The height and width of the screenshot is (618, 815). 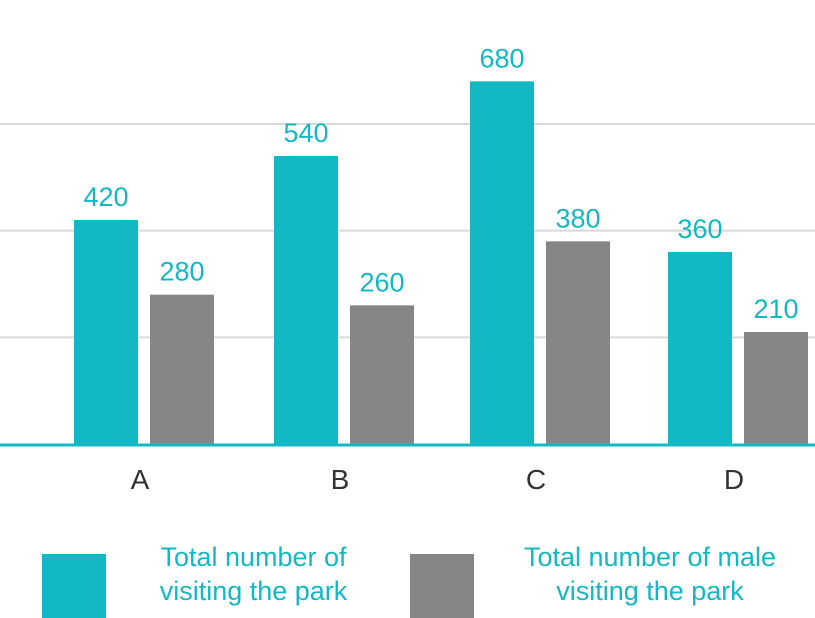 I want to click on data-label: 280, so click(x=181, y=272).